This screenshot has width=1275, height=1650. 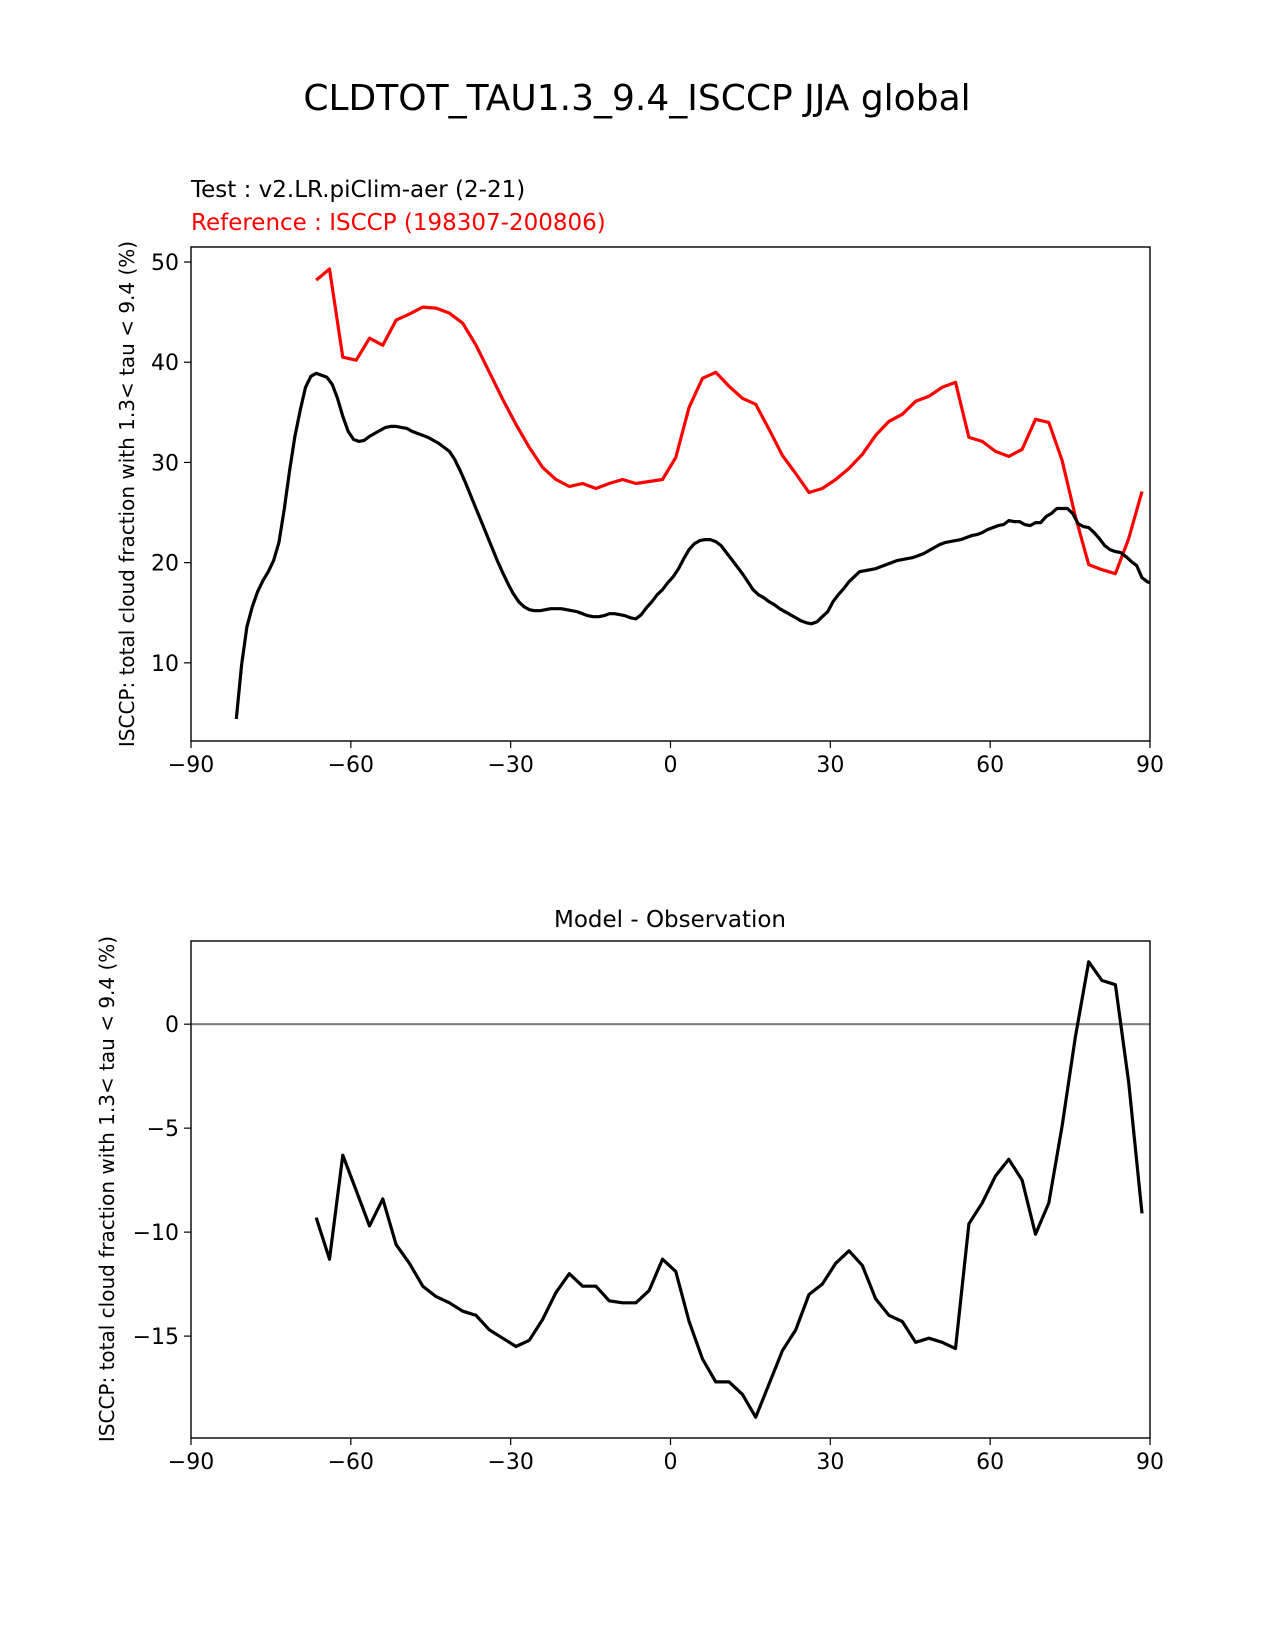 I want to click on bottom-y-tick-label: −10, so click(x=156, y=1233).